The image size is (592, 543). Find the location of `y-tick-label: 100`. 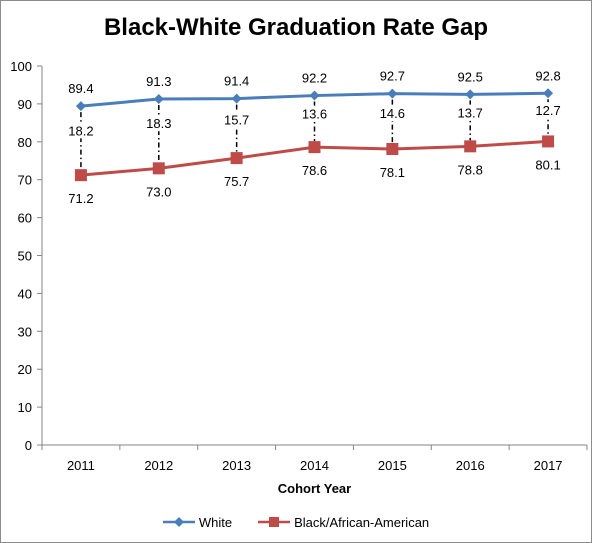

y-tick-label: 100 is located at coordinates (21, 66).